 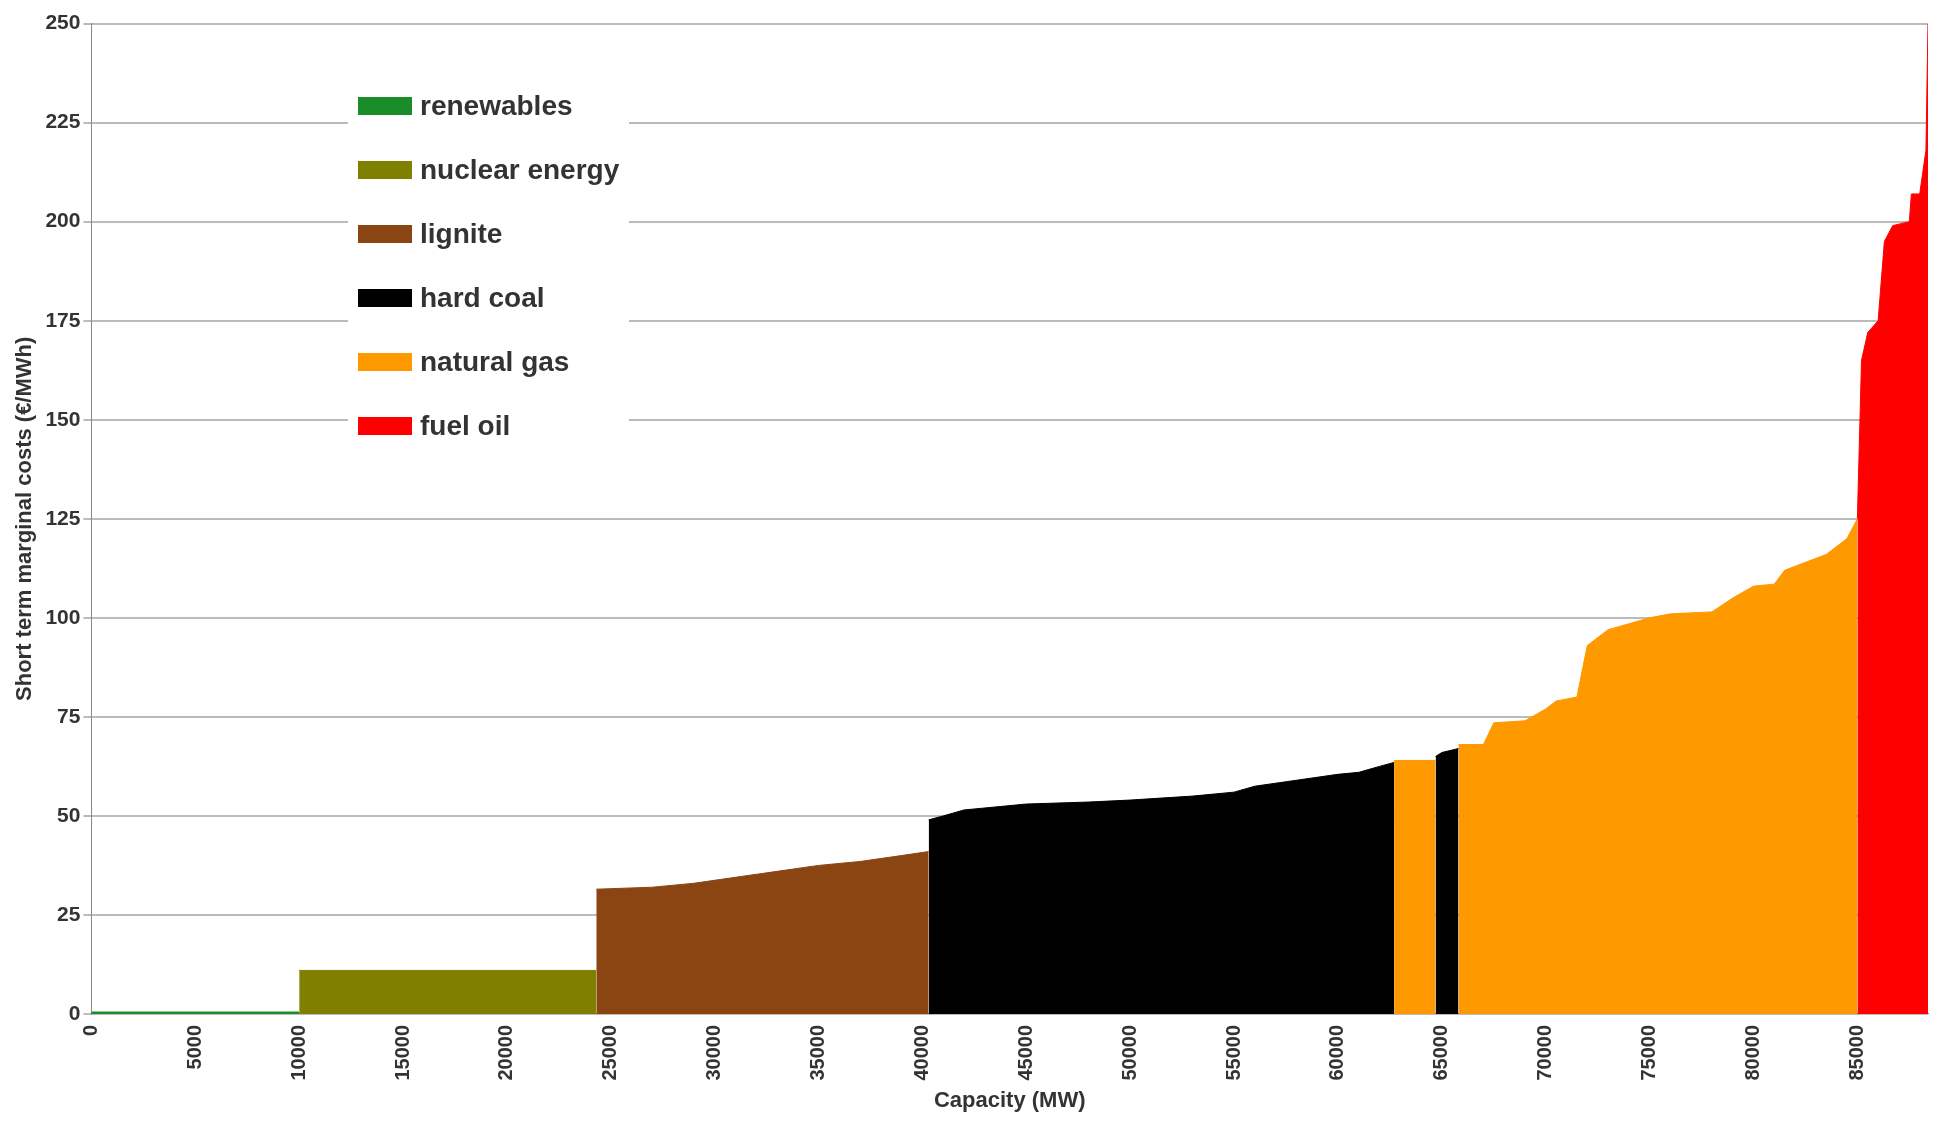 What do you see at coordinates (63, 418) in the screenshot?
I see `y-tick-label: 150` at bounding box center [63, 418].